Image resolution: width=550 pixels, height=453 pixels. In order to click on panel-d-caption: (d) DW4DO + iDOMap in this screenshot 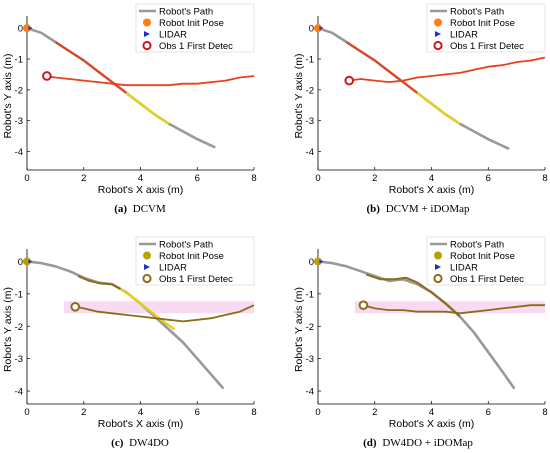, I will do `click(418, 443)`.